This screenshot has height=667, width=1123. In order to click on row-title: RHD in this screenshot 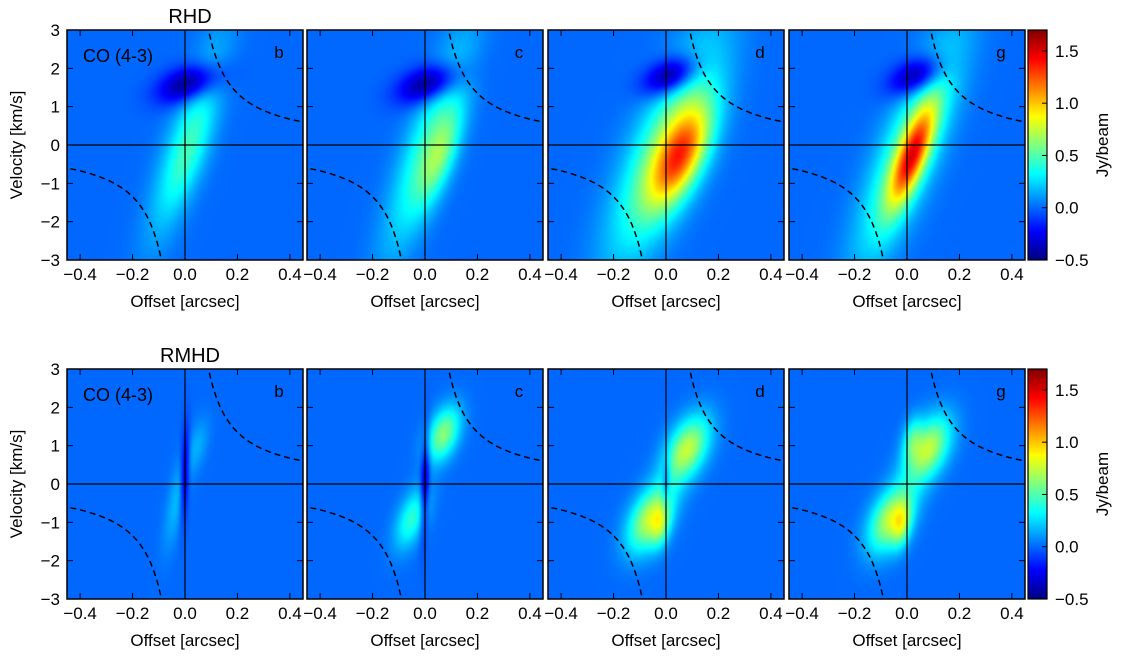, I will do `click(189, 17)`.